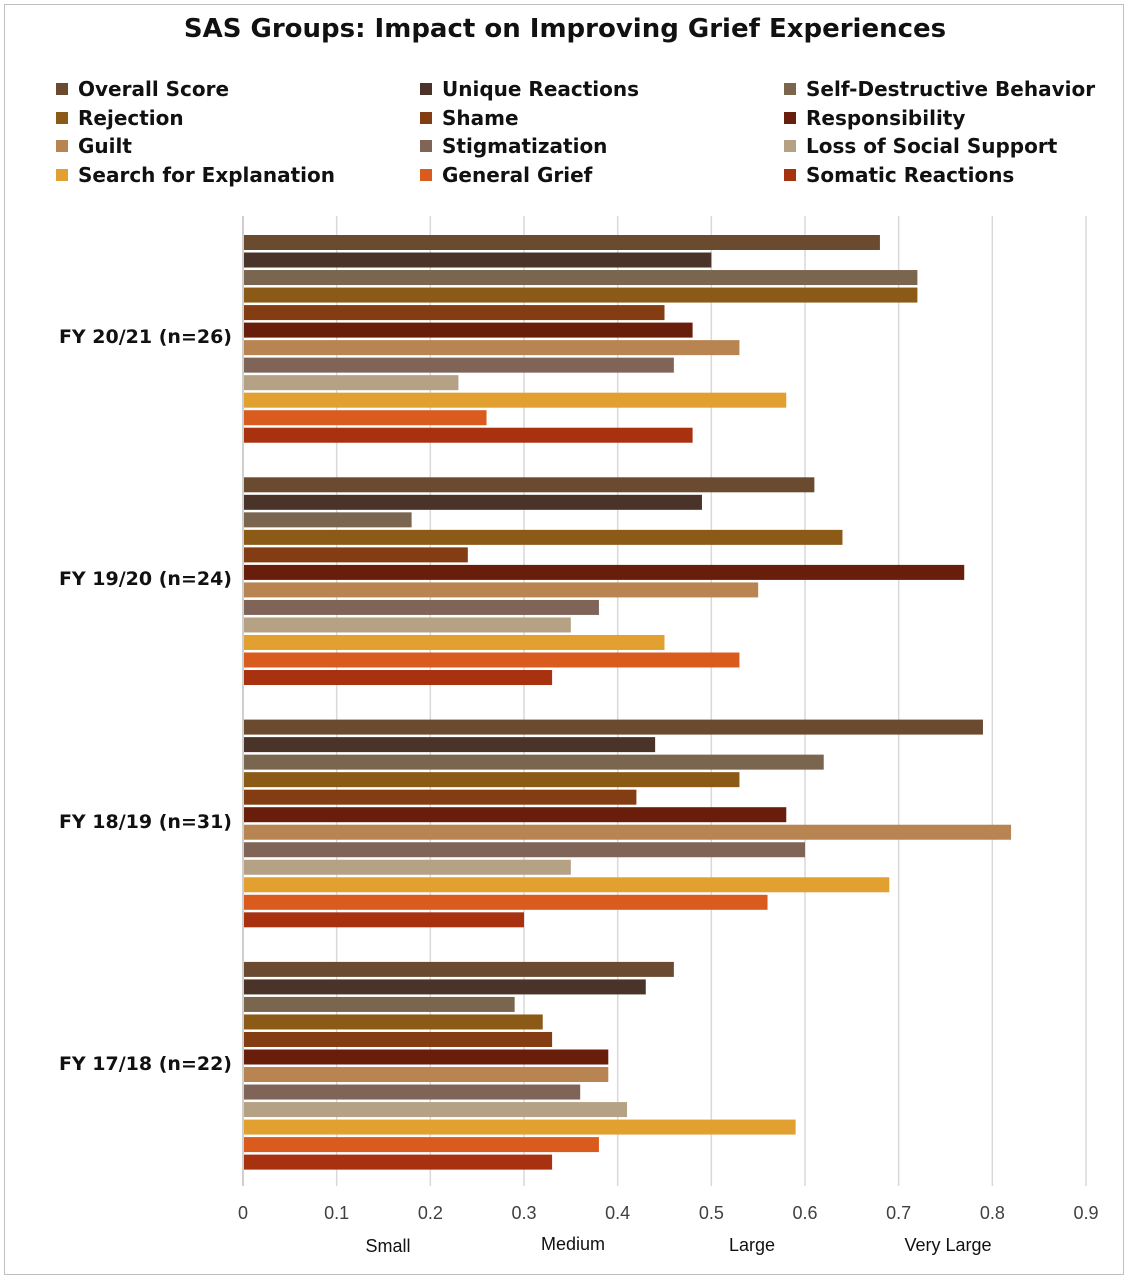  I want to click on bar-fy-17-18-n-22-overall-score, so click(459, 969).